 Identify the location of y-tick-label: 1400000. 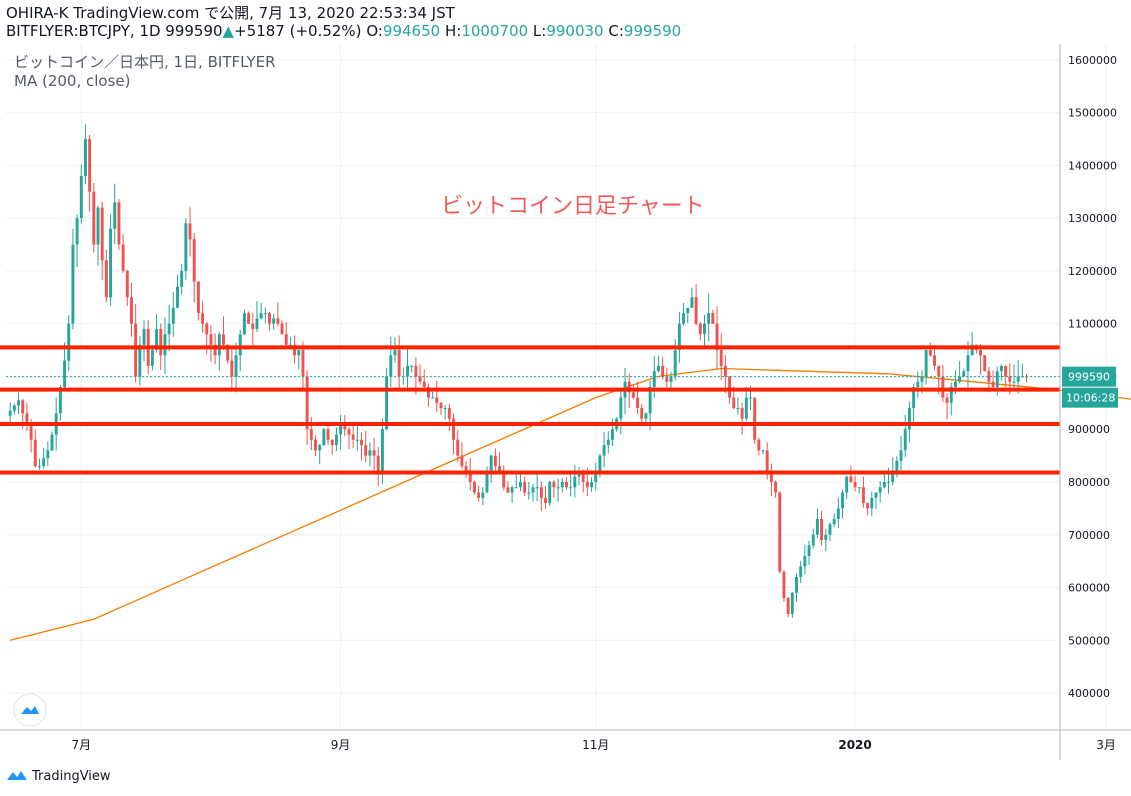
(1092, 165).